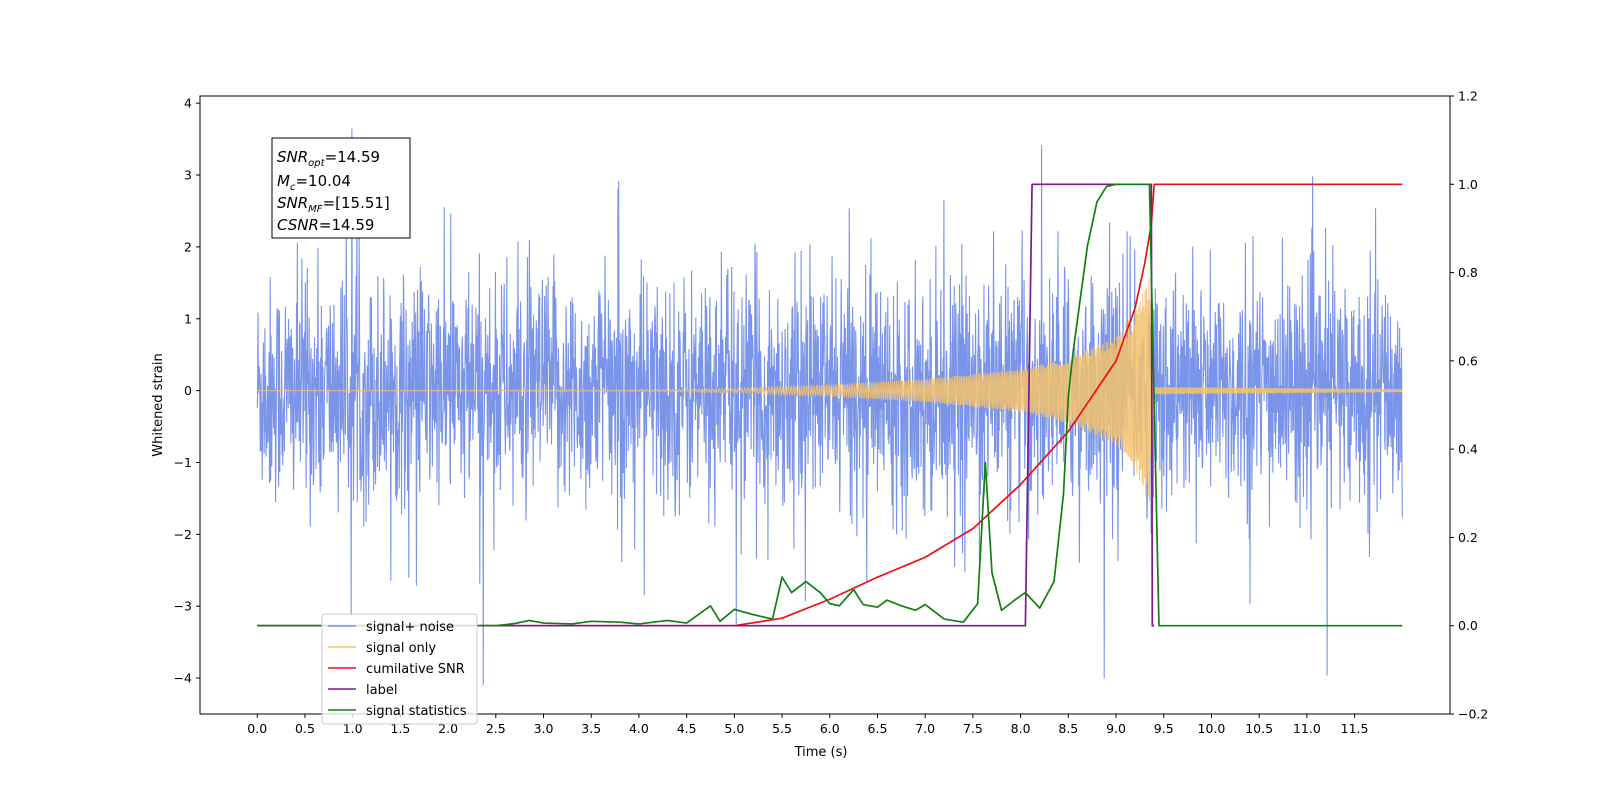  Describe the element at coordinates (830, 728) in the screenshot. I see `x-tick-label: 6.0` at that location.